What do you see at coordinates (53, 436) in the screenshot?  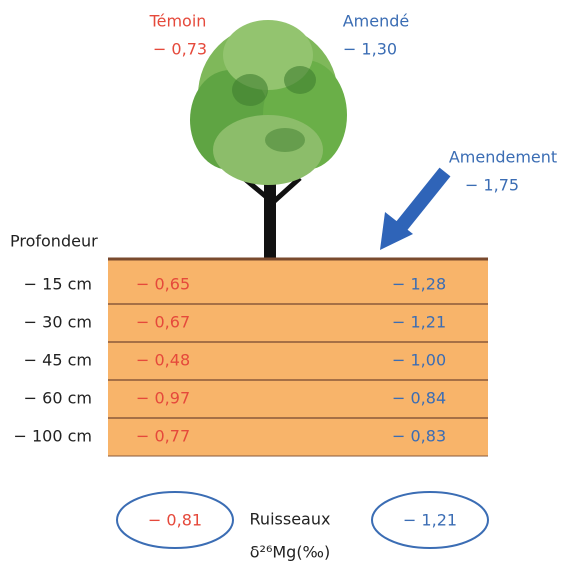 I see `depth-label: − 100 cm` at bounding box center [53, 436].